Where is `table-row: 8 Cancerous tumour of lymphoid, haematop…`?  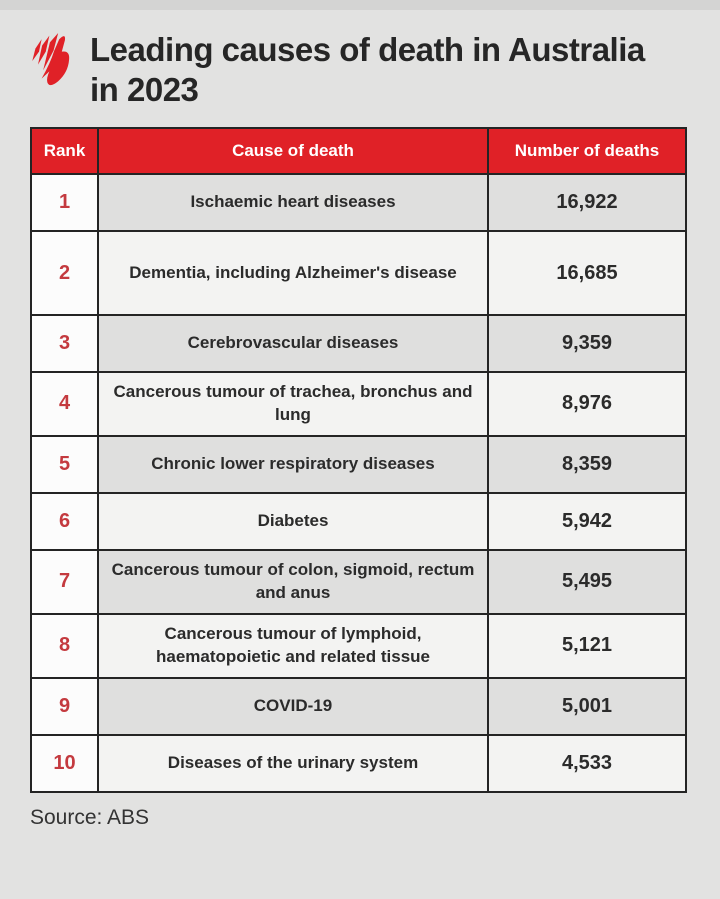
table-row: 8 Cancerous tumour of lymphoid, haematop… is located at coordinates (358, 645).